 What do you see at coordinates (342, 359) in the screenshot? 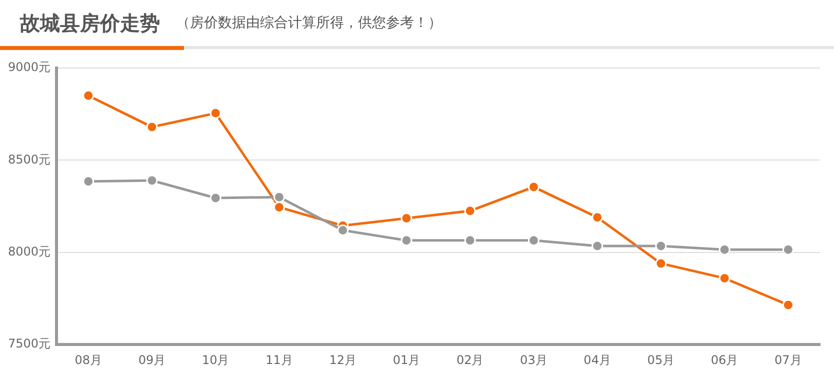
I see `x-tick-label: 12月` at bounding box center [342, 359].